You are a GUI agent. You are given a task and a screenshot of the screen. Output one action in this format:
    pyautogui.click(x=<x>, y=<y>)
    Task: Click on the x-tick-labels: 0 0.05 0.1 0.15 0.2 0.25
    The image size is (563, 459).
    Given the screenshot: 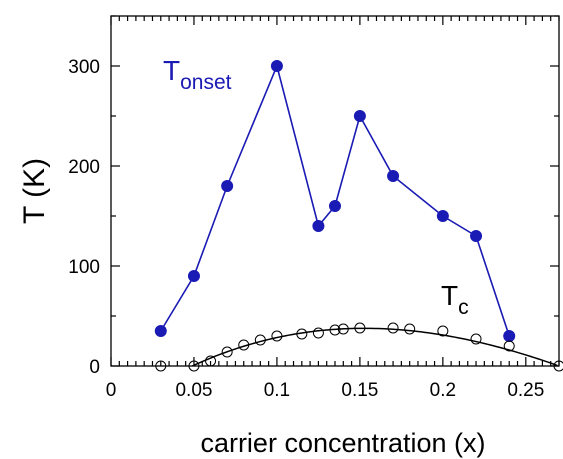 What is the action you would take?
    pyautogui.click(x=325, y=390)
    